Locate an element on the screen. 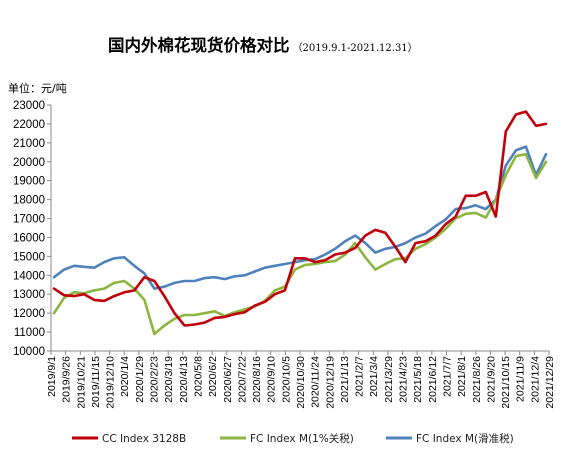 The height and width of the screenshot is (464, 569). x-tick-label: 2020/2/23 is located at coordinates (155, 379).